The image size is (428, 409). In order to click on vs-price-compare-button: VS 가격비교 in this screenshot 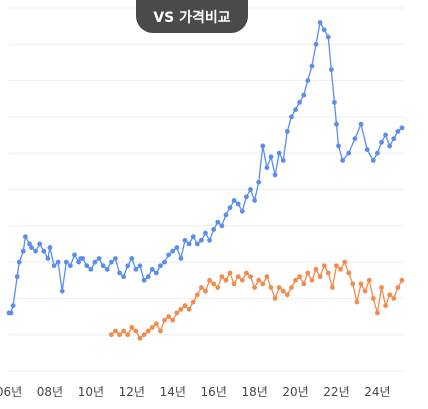, I will do `click(192, 16)`.